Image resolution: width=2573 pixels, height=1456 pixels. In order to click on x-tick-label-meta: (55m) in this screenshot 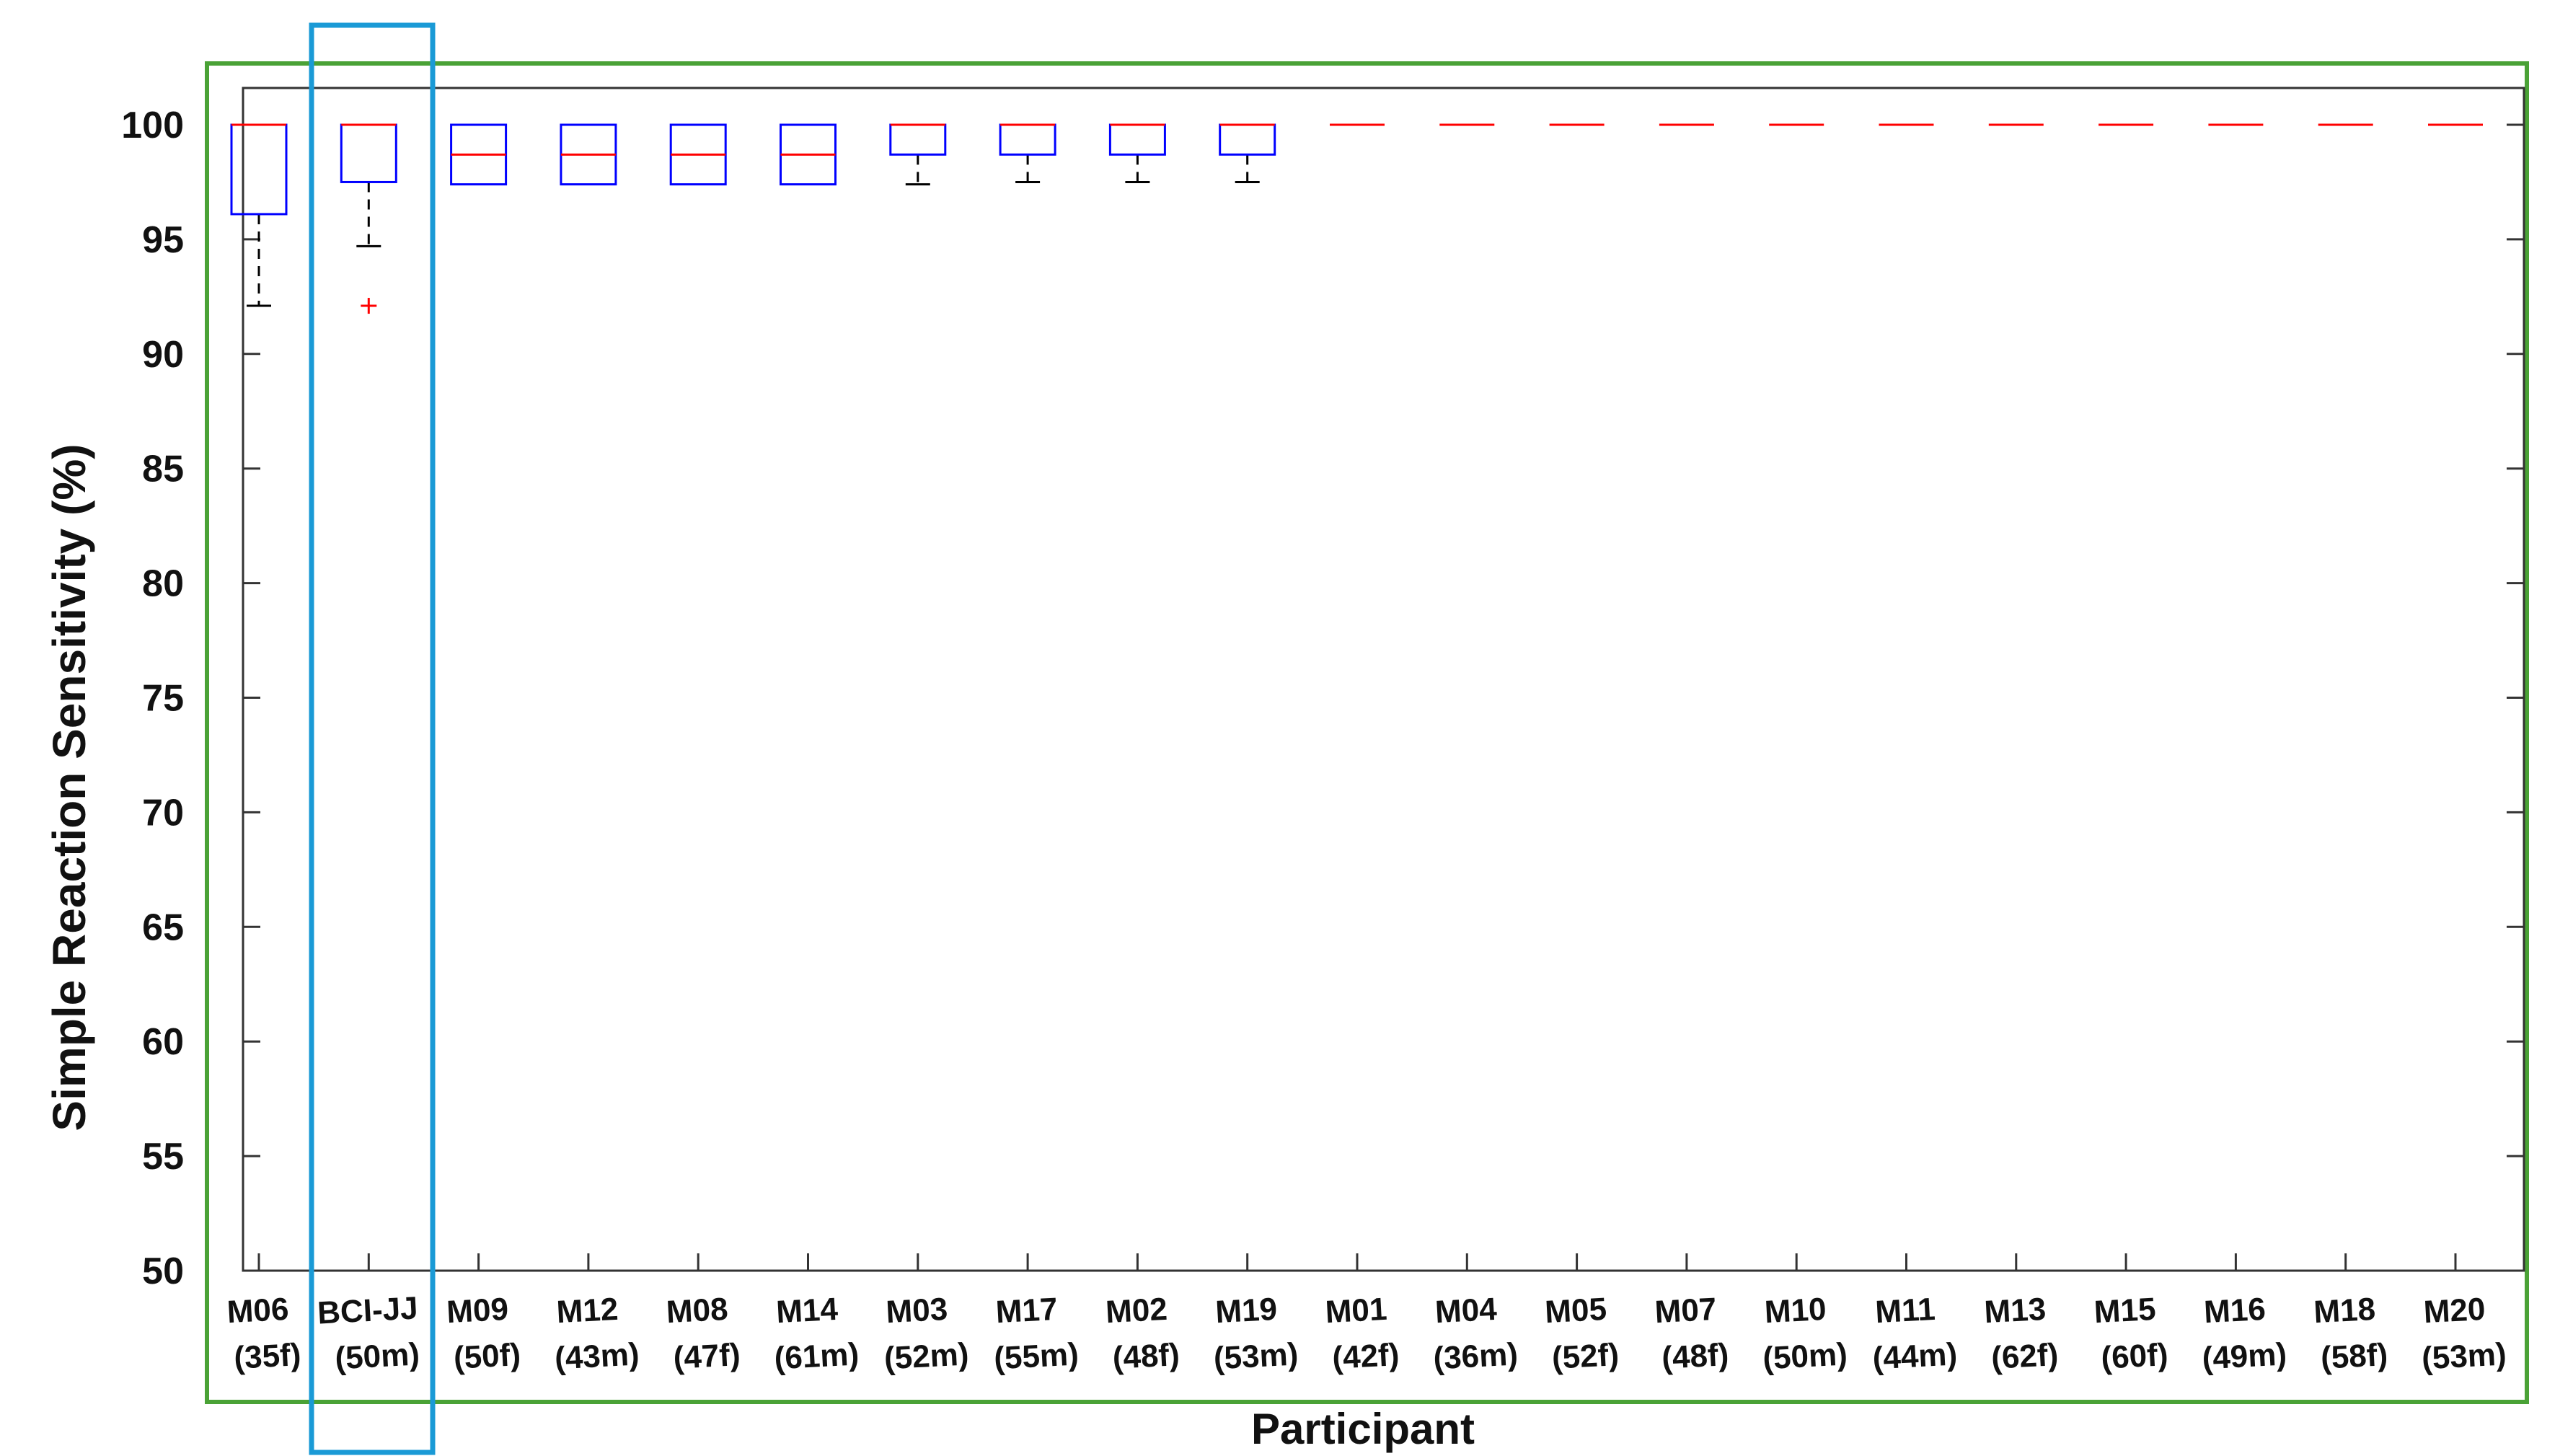, I will do `click(1036, 1356)`.